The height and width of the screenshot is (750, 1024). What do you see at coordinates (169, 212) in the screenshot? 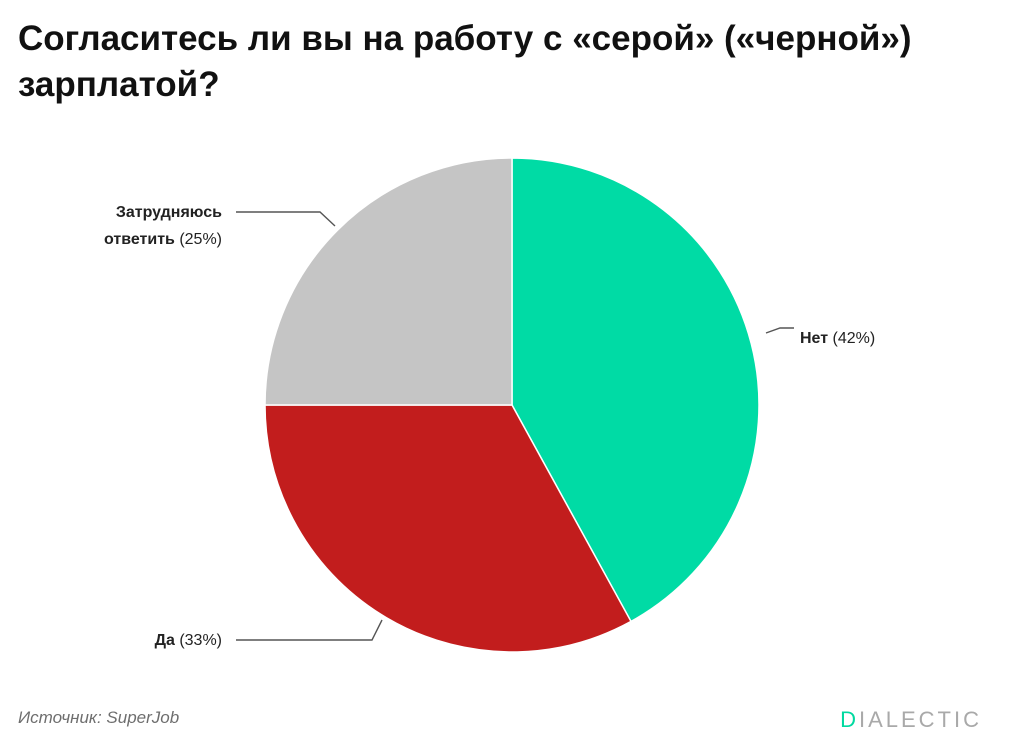
I see `slice-label-category: Затрудняюсь` at bounding box center [169, 212].